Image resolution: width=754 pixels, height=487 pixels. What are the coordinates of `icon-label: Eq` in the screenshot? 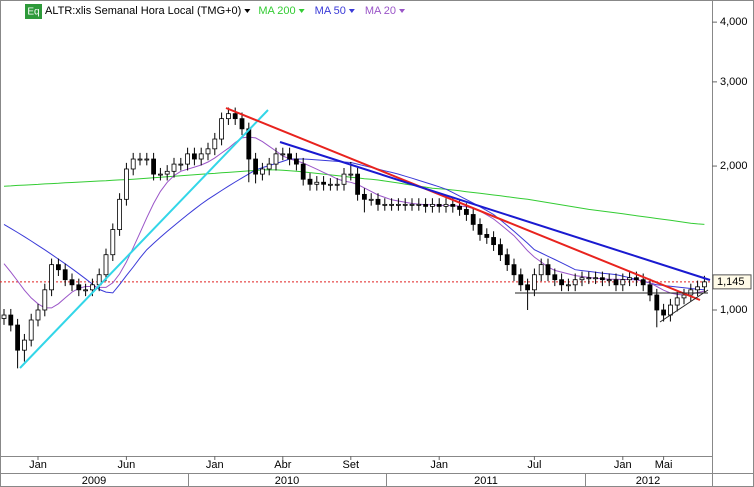 It's located at (33, 12).